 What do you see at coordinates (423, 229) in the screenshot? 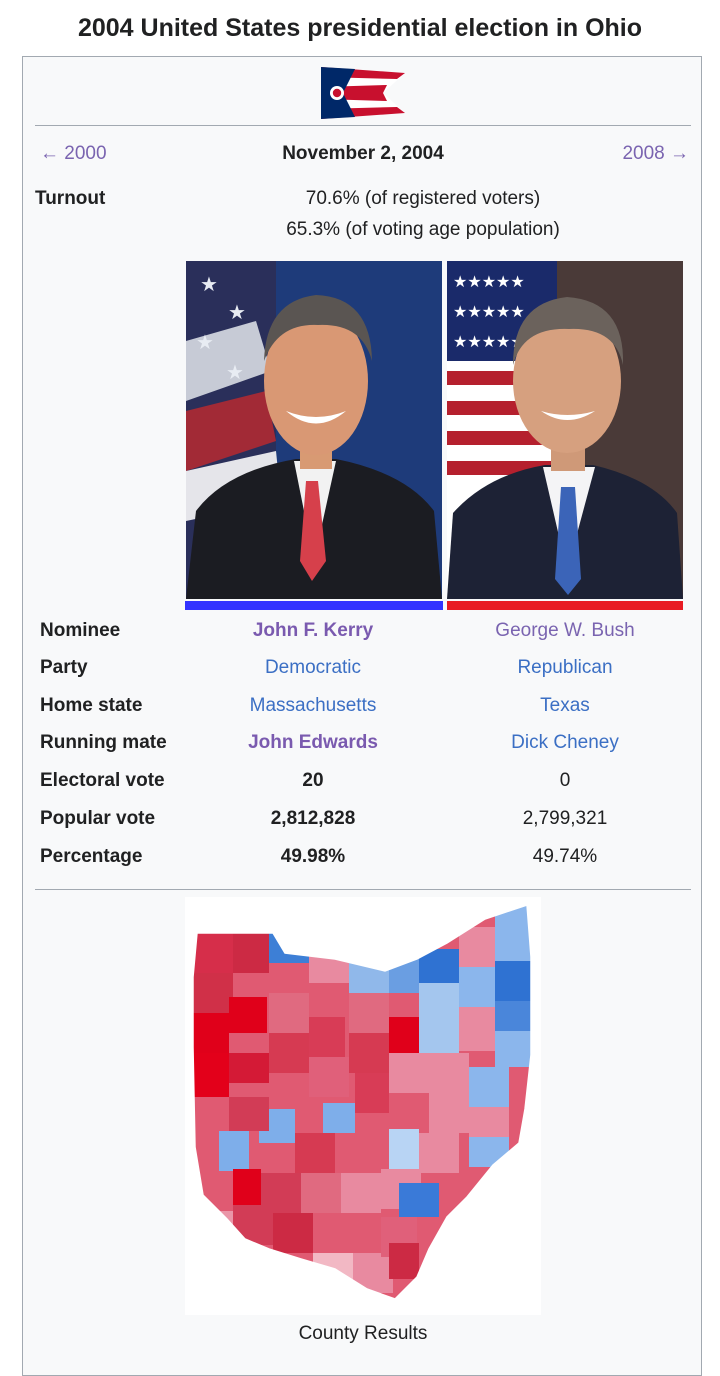
I see `turnout-voting-age: 65.3% (of voting age population)` at bounding box center [423, 229].